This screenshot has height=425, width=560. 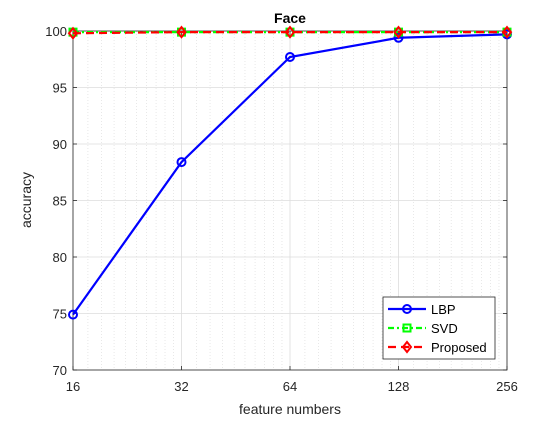 What do you see at coordinates (459, 347) in the screenshot?
I see `legend-label-proposed: Proposed` at bounding box center [459, 347].